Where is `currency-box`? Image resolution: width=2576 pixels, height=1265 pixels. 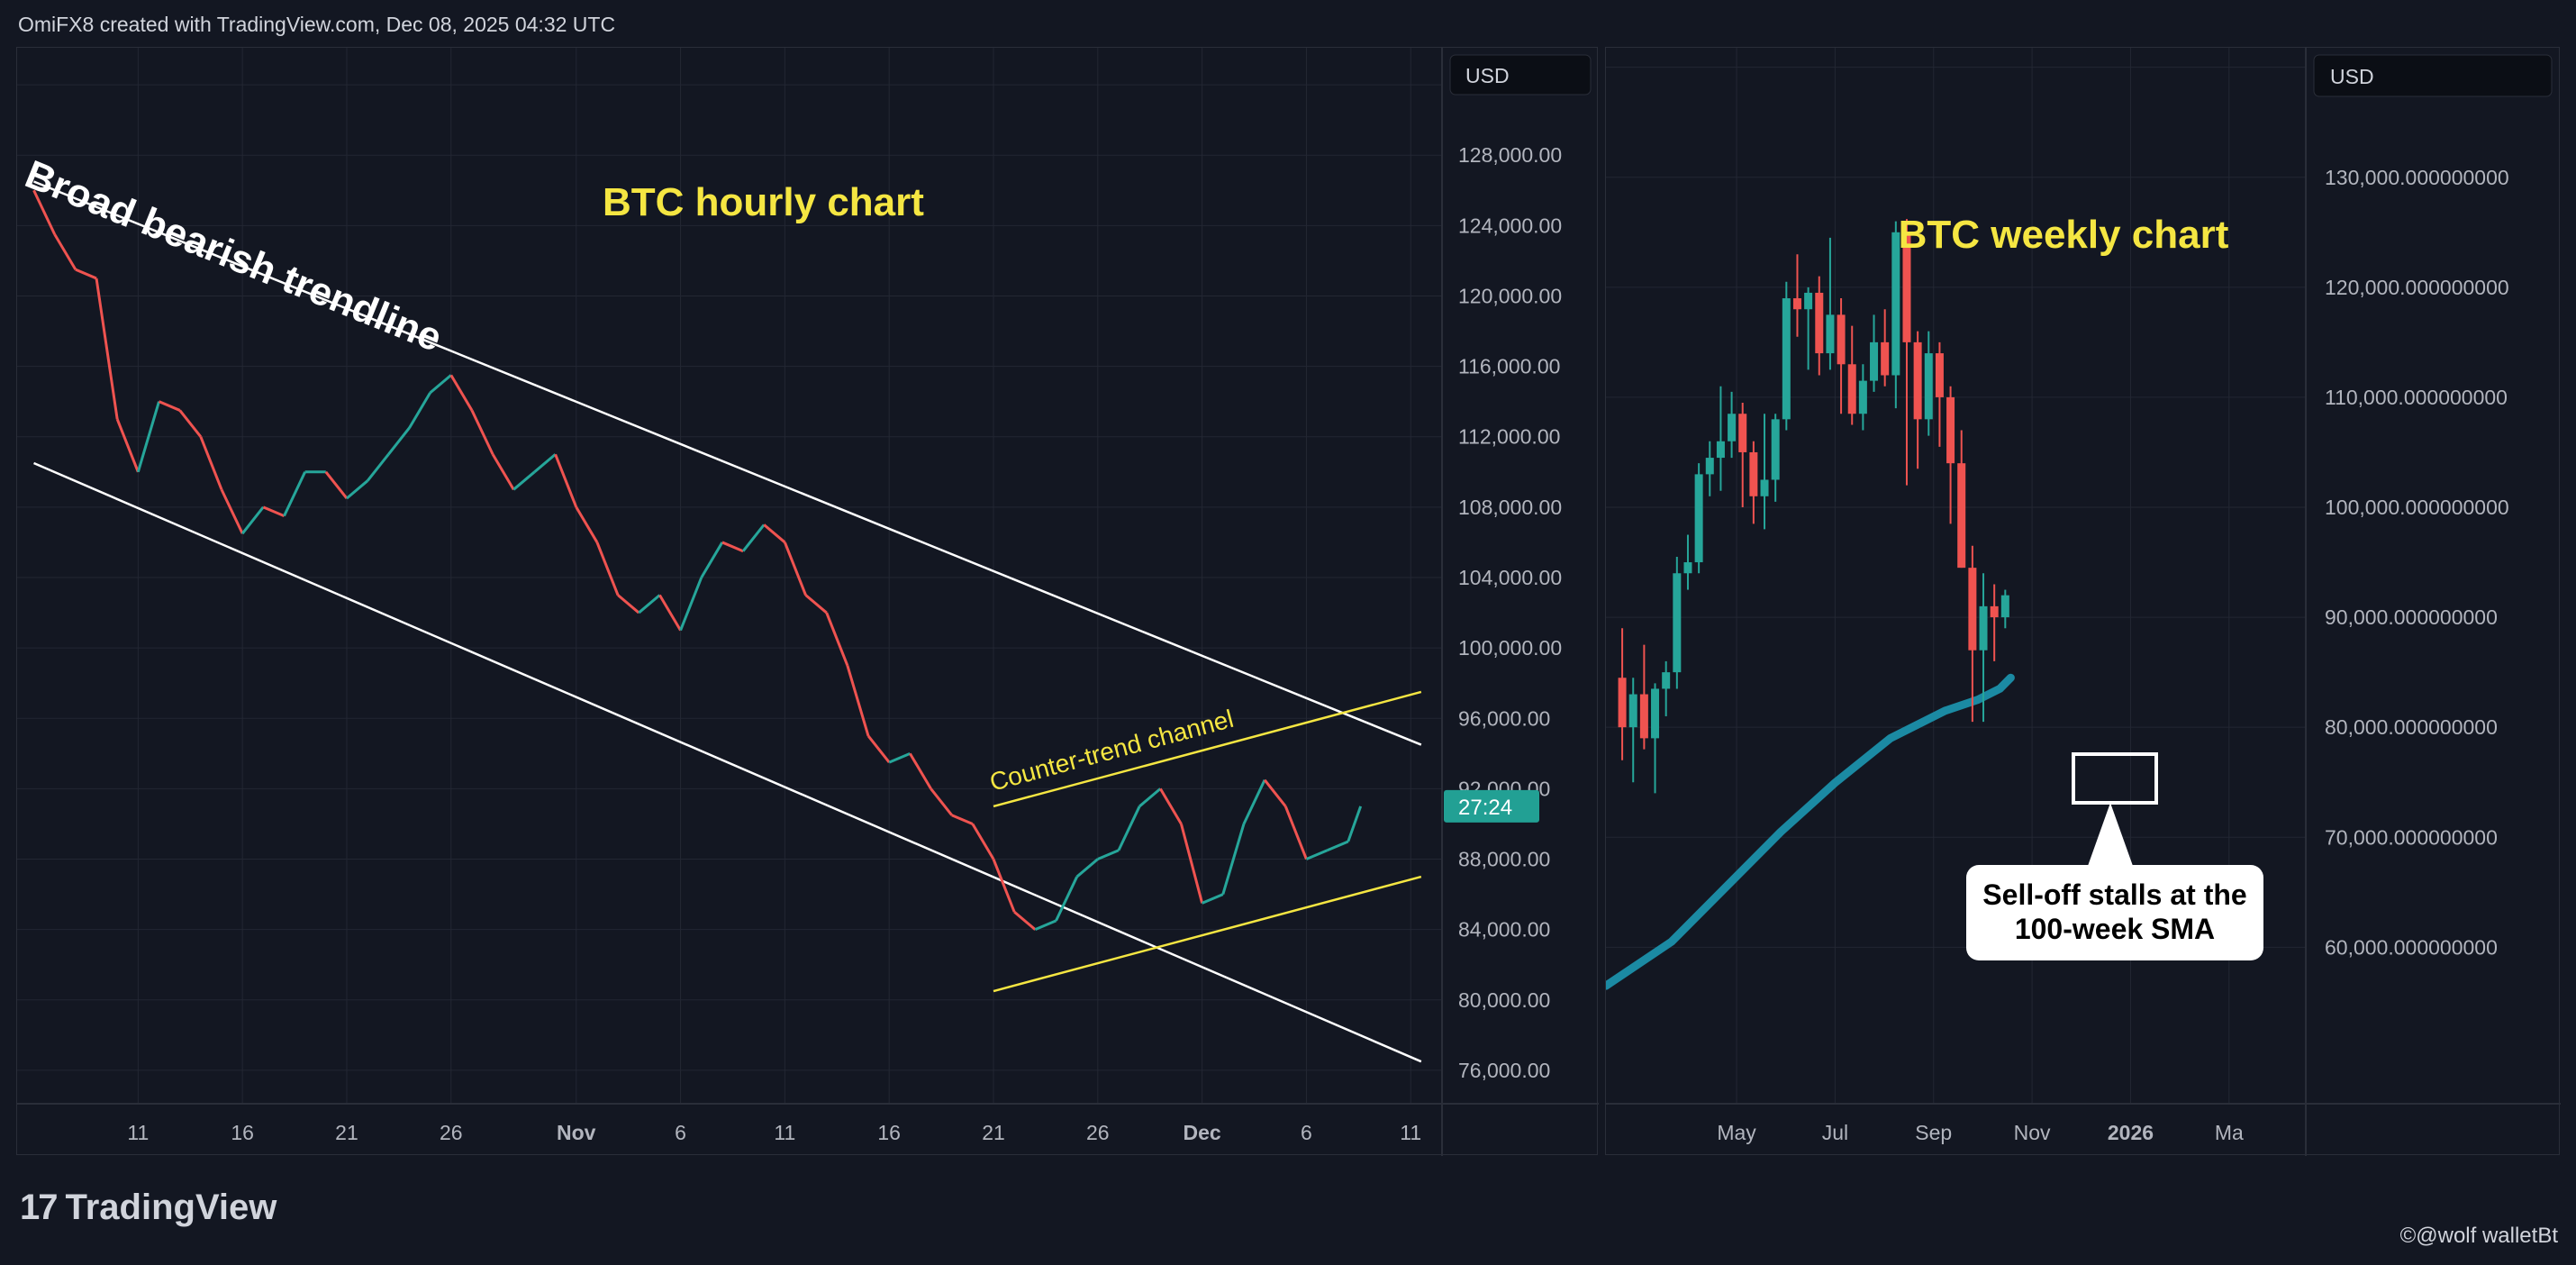 currency-box is located at coordinates (1520, 75).